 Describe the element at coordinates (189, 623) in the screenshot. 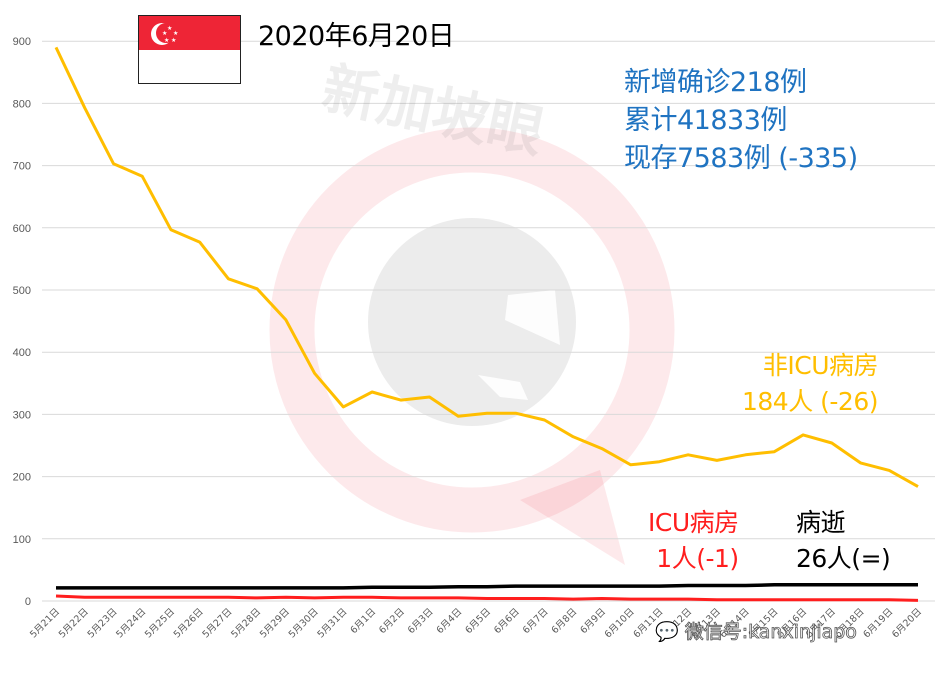

I see `svg-text: 5月26日` at that location.